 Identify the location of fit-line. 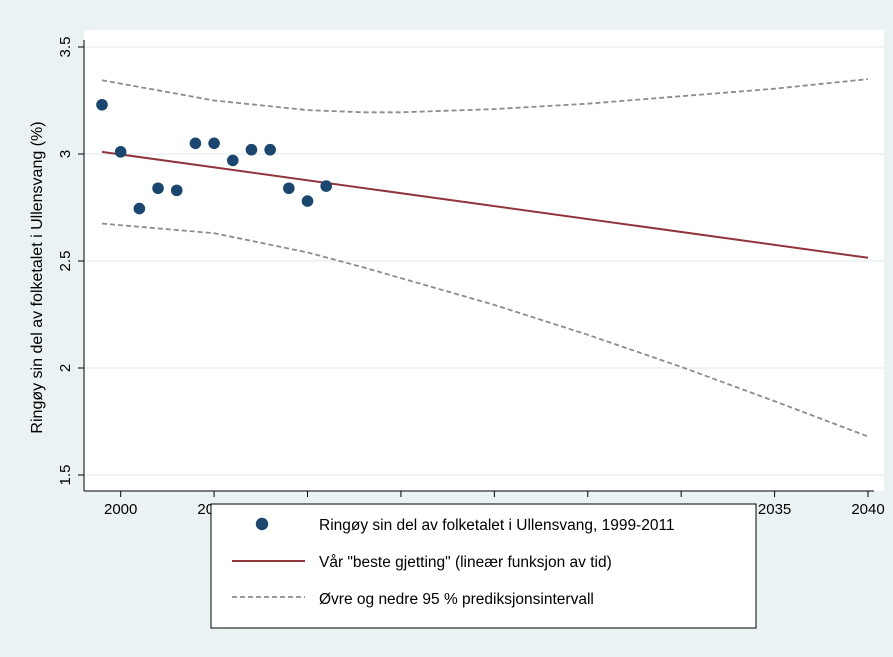
(485, 204).